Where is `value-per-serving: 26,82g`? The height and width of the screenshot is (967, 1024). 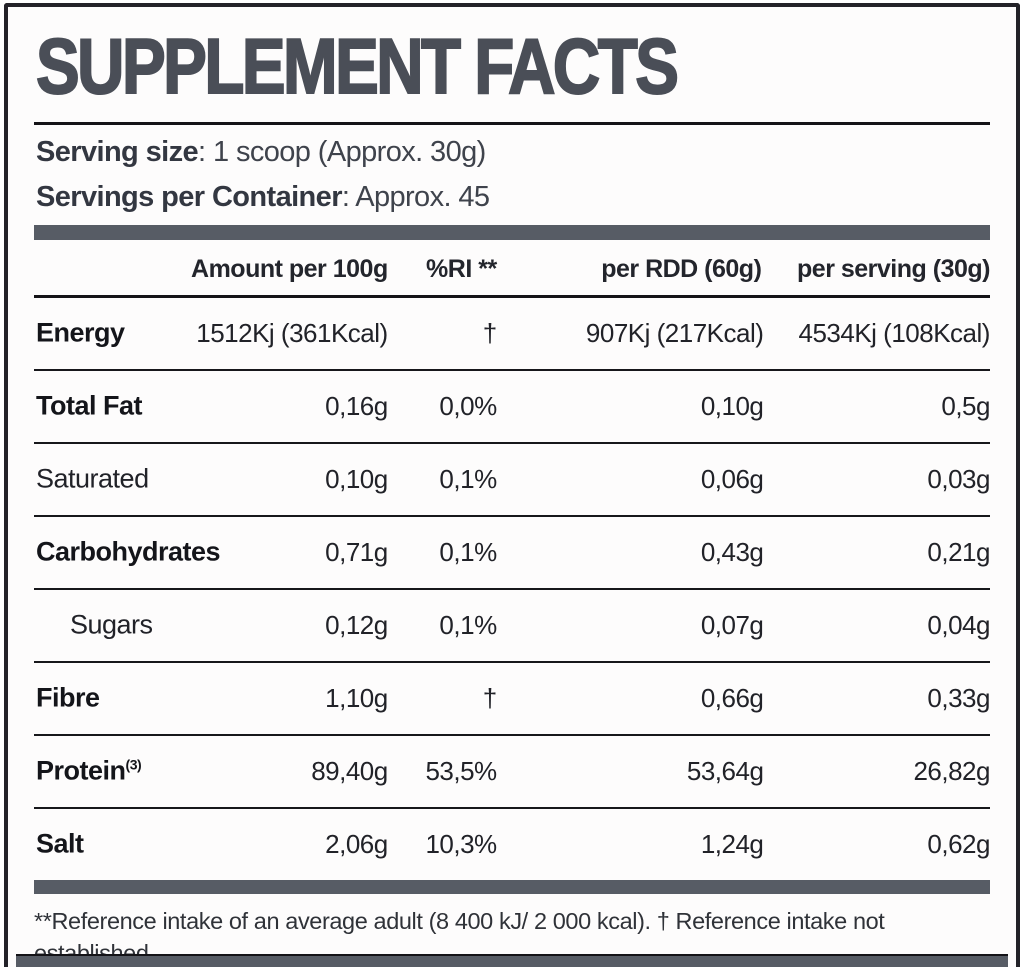
value-per-serving: 26,82g is located at coordinates (951, 770).